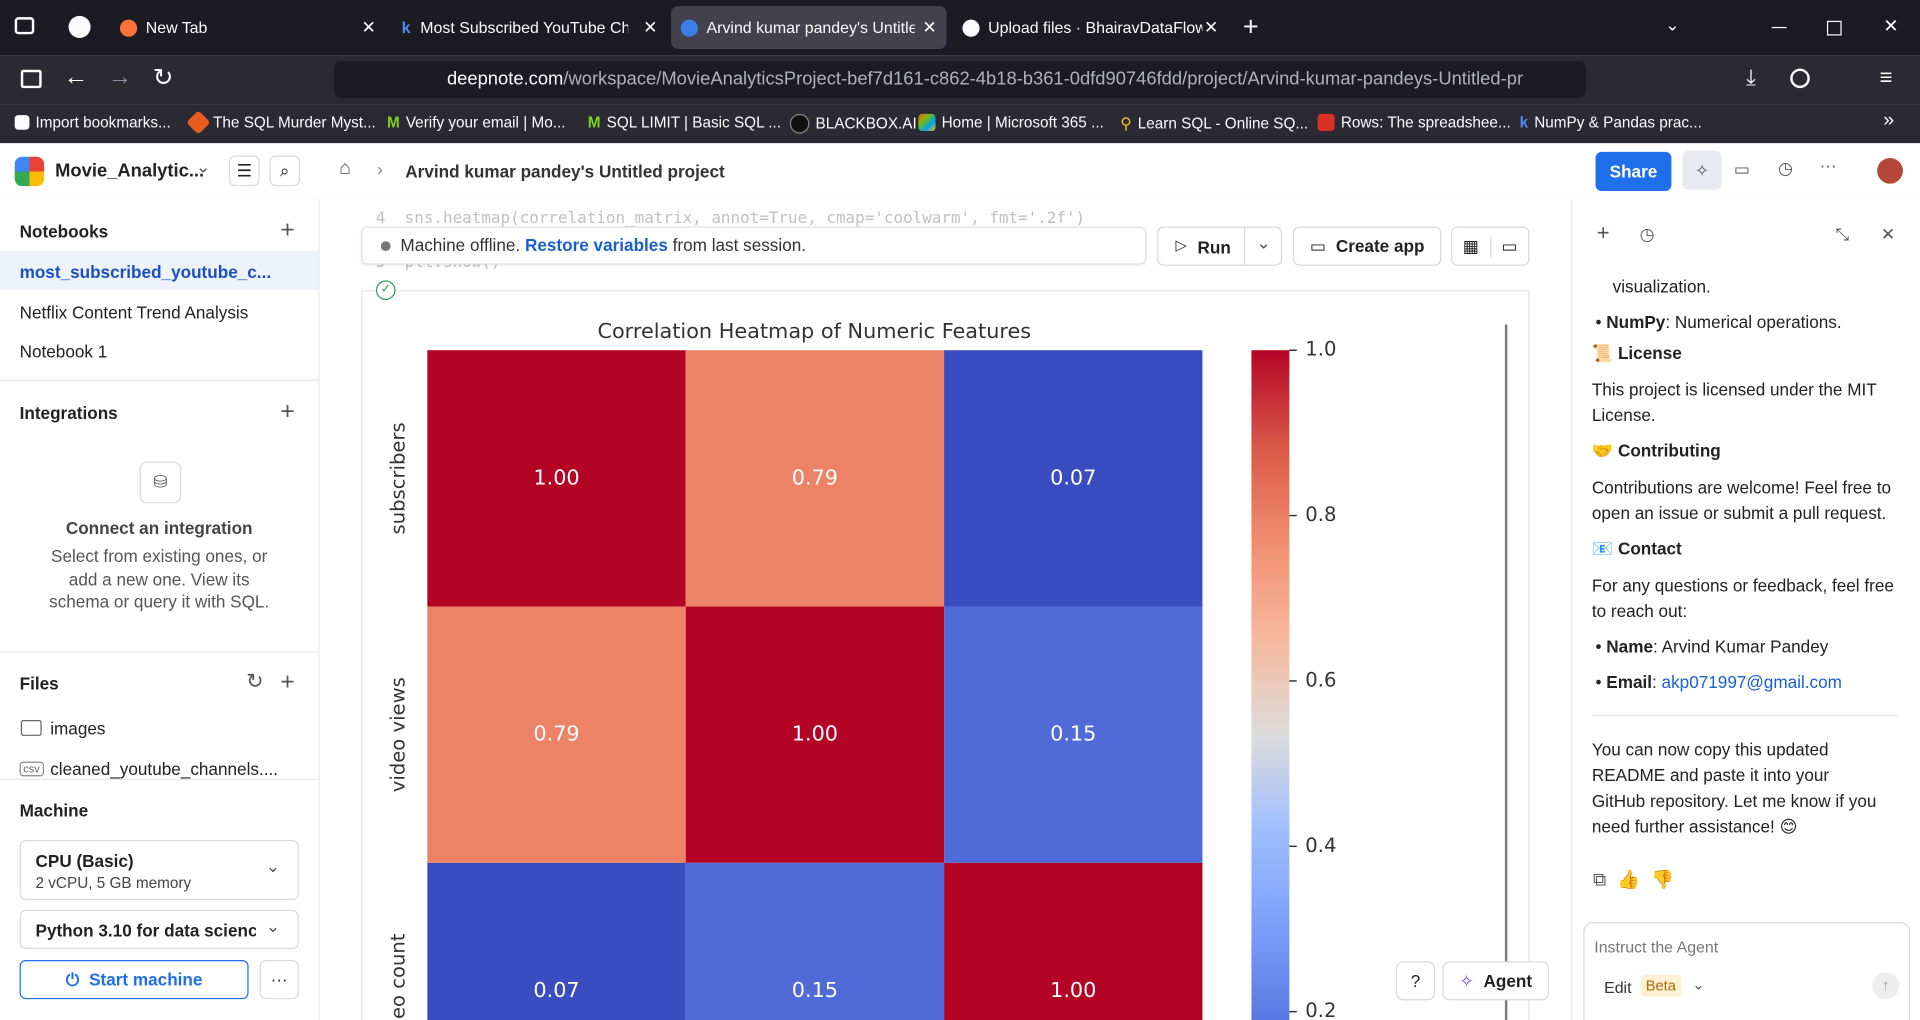  I want to click on cell-label: 1.00, so click(1073, 990).